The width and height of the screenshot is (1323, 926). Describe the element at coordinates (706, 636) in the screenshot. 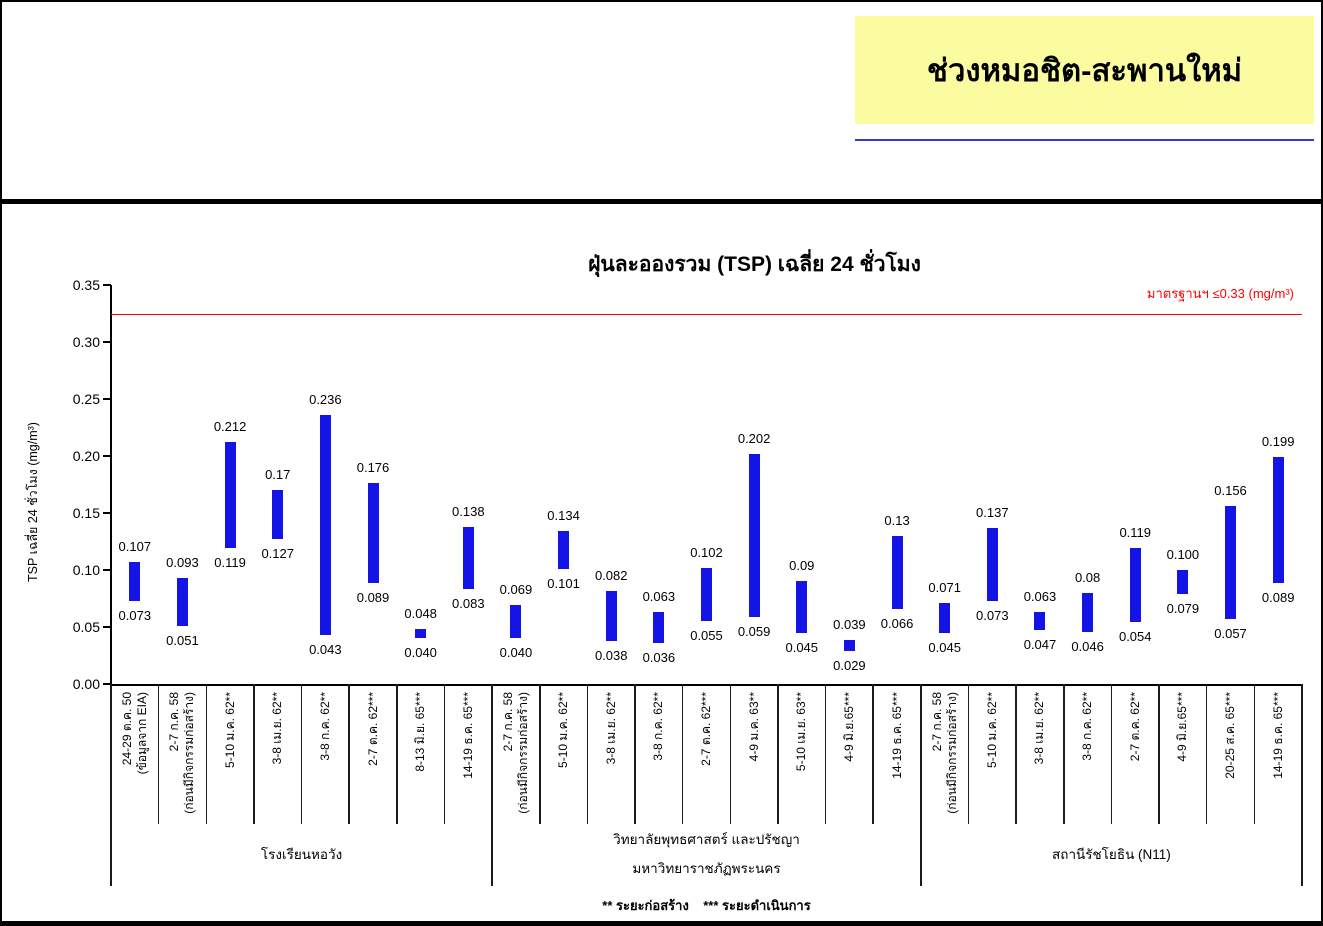

I see `bar-min-label: 0.055` at that location.